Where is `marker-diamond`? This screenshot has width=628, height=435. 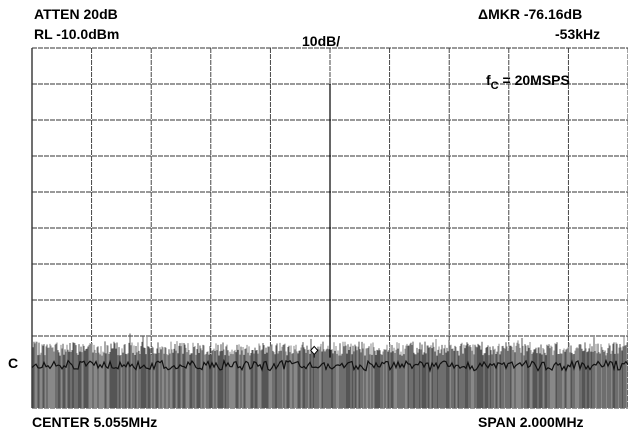 marker-diamond is located at coordinates (314, 350).